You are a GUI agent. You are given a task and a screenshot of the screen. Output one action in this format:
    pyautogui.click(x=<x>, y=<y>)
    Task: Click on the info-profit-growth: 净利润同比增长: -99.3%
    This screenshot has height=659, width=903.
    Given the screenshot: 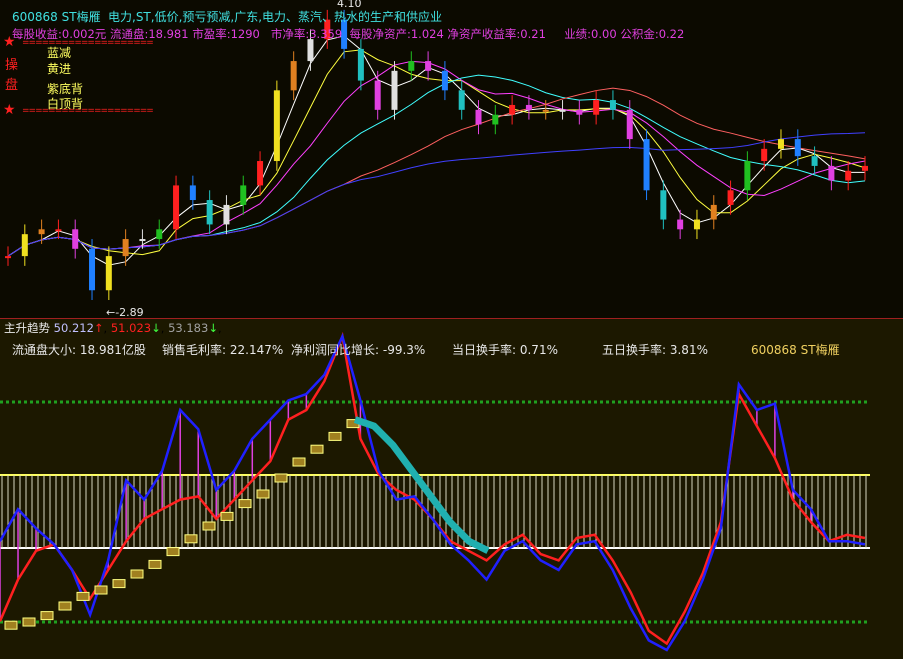 What is the action you would take?
    pyautogui.click(x=358, y=350)
    